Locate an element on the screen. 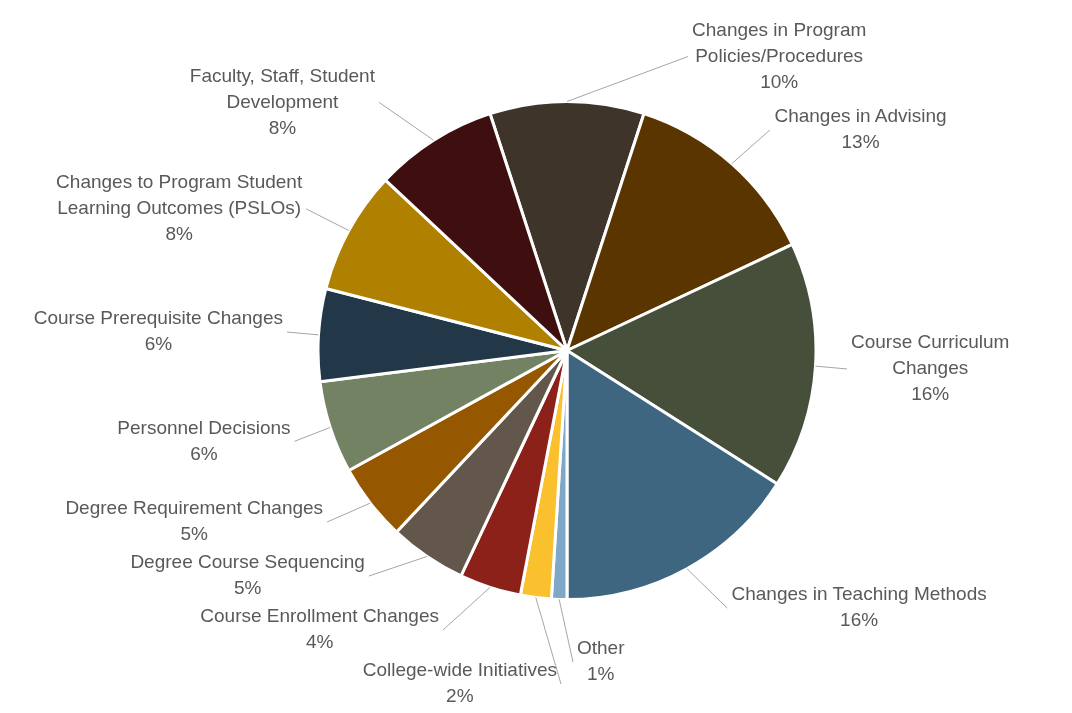 The width and height of the screenshot is (1072, 713). slice-label: Faculty, Staff, Student Development is located at coordinates (282, 88).